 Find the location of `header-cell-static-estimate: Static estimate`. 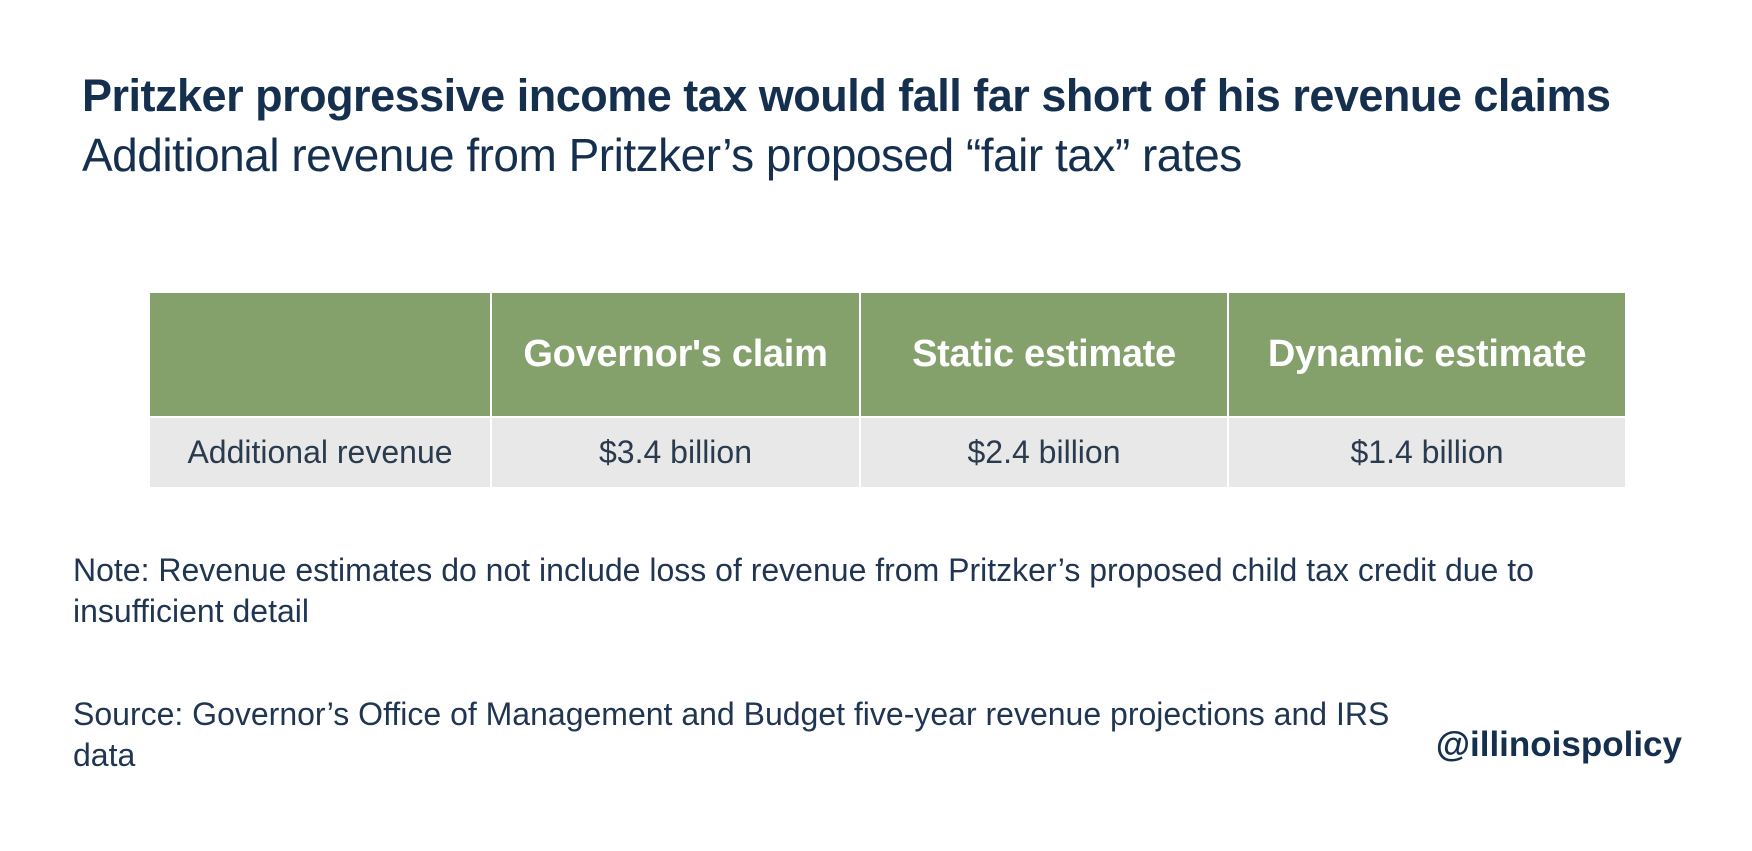

header-cell-static-estimate: Static estimate is located at coordinates (1044, 355).